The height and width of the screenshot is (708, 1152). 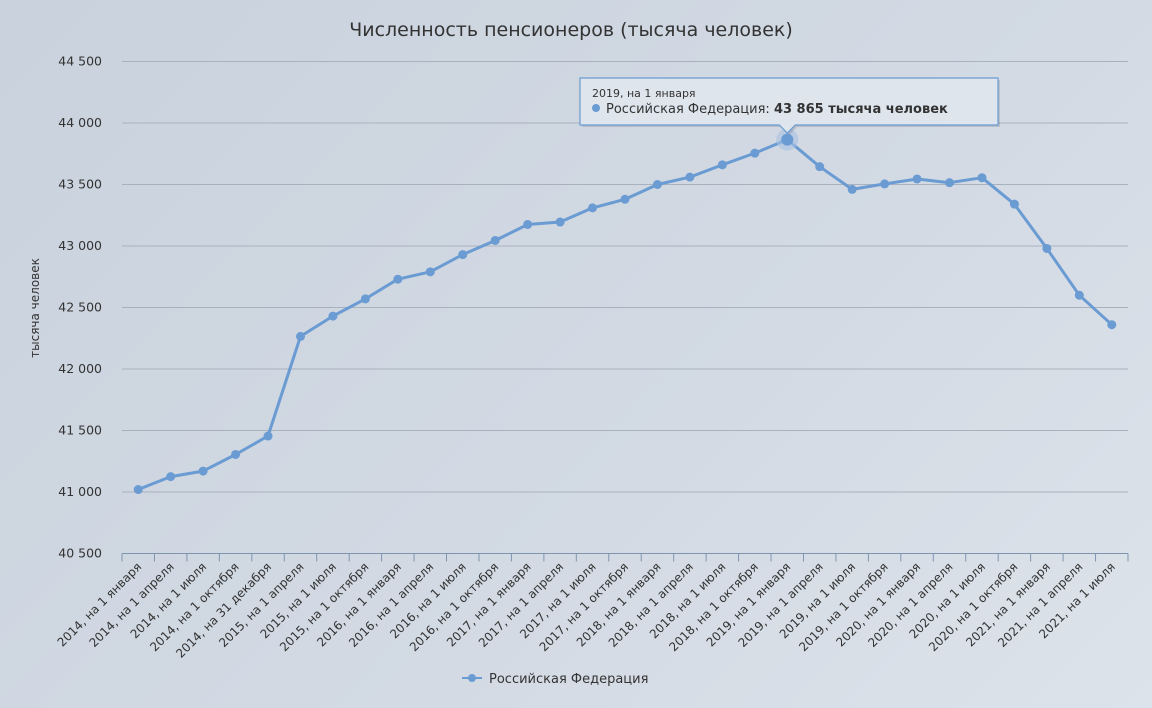 I want to click on y-tick-label: 42 500, so click(x=80, y=307).